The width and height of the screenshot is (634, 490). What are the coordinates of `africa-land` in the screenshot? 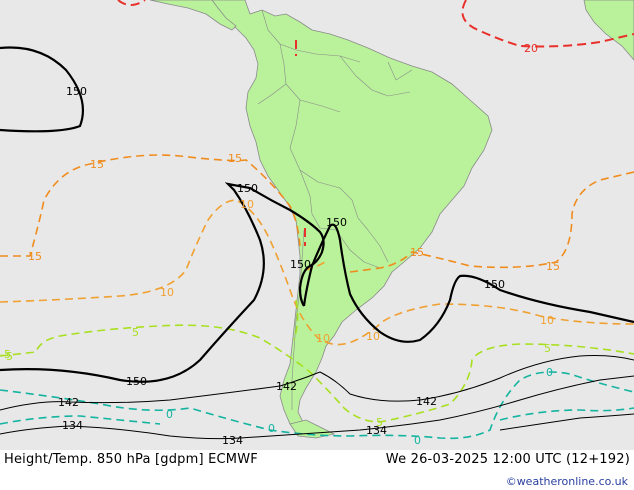 It's located at (608, 30).